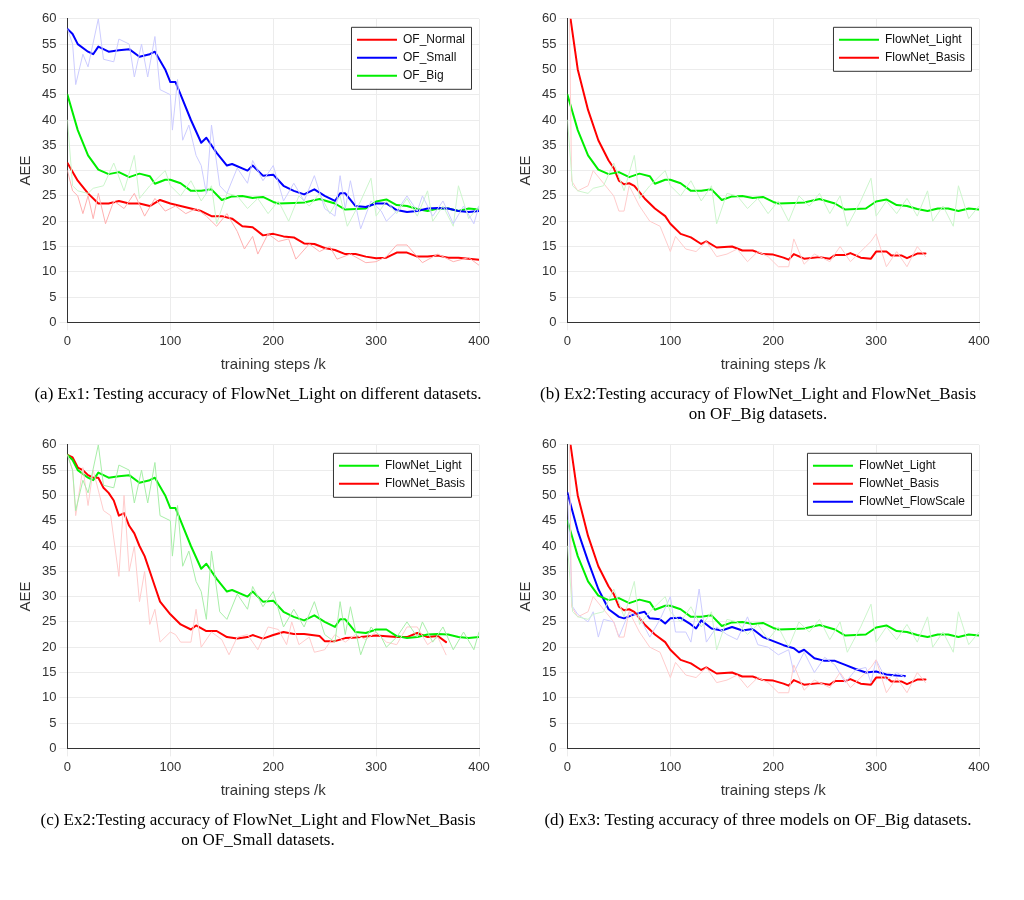 The width and height of the screenshot is (1024, 900). What do you see at coordinates (758, 403) in the screenshot?
I see `text: (b) Ex2:Testing accuracy of FlowNet_Light and FlowNet_Basis on OF_Big datasets.` at bounding box center [758, 403].